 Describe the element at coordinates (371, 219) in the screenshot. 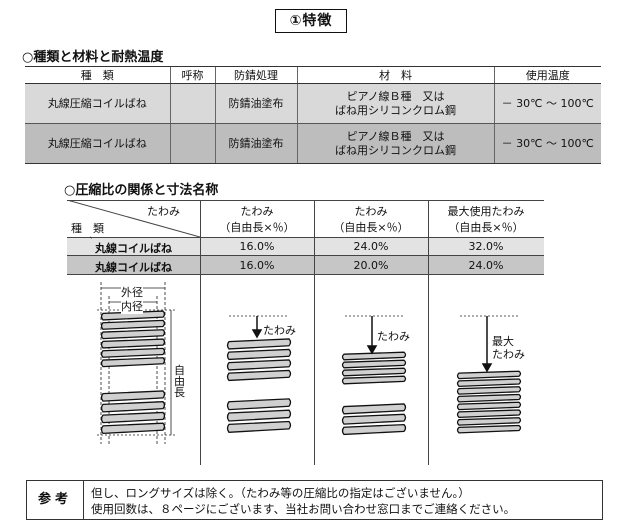

I see `col-header-2: たわみ （自由長×％）` at that location.